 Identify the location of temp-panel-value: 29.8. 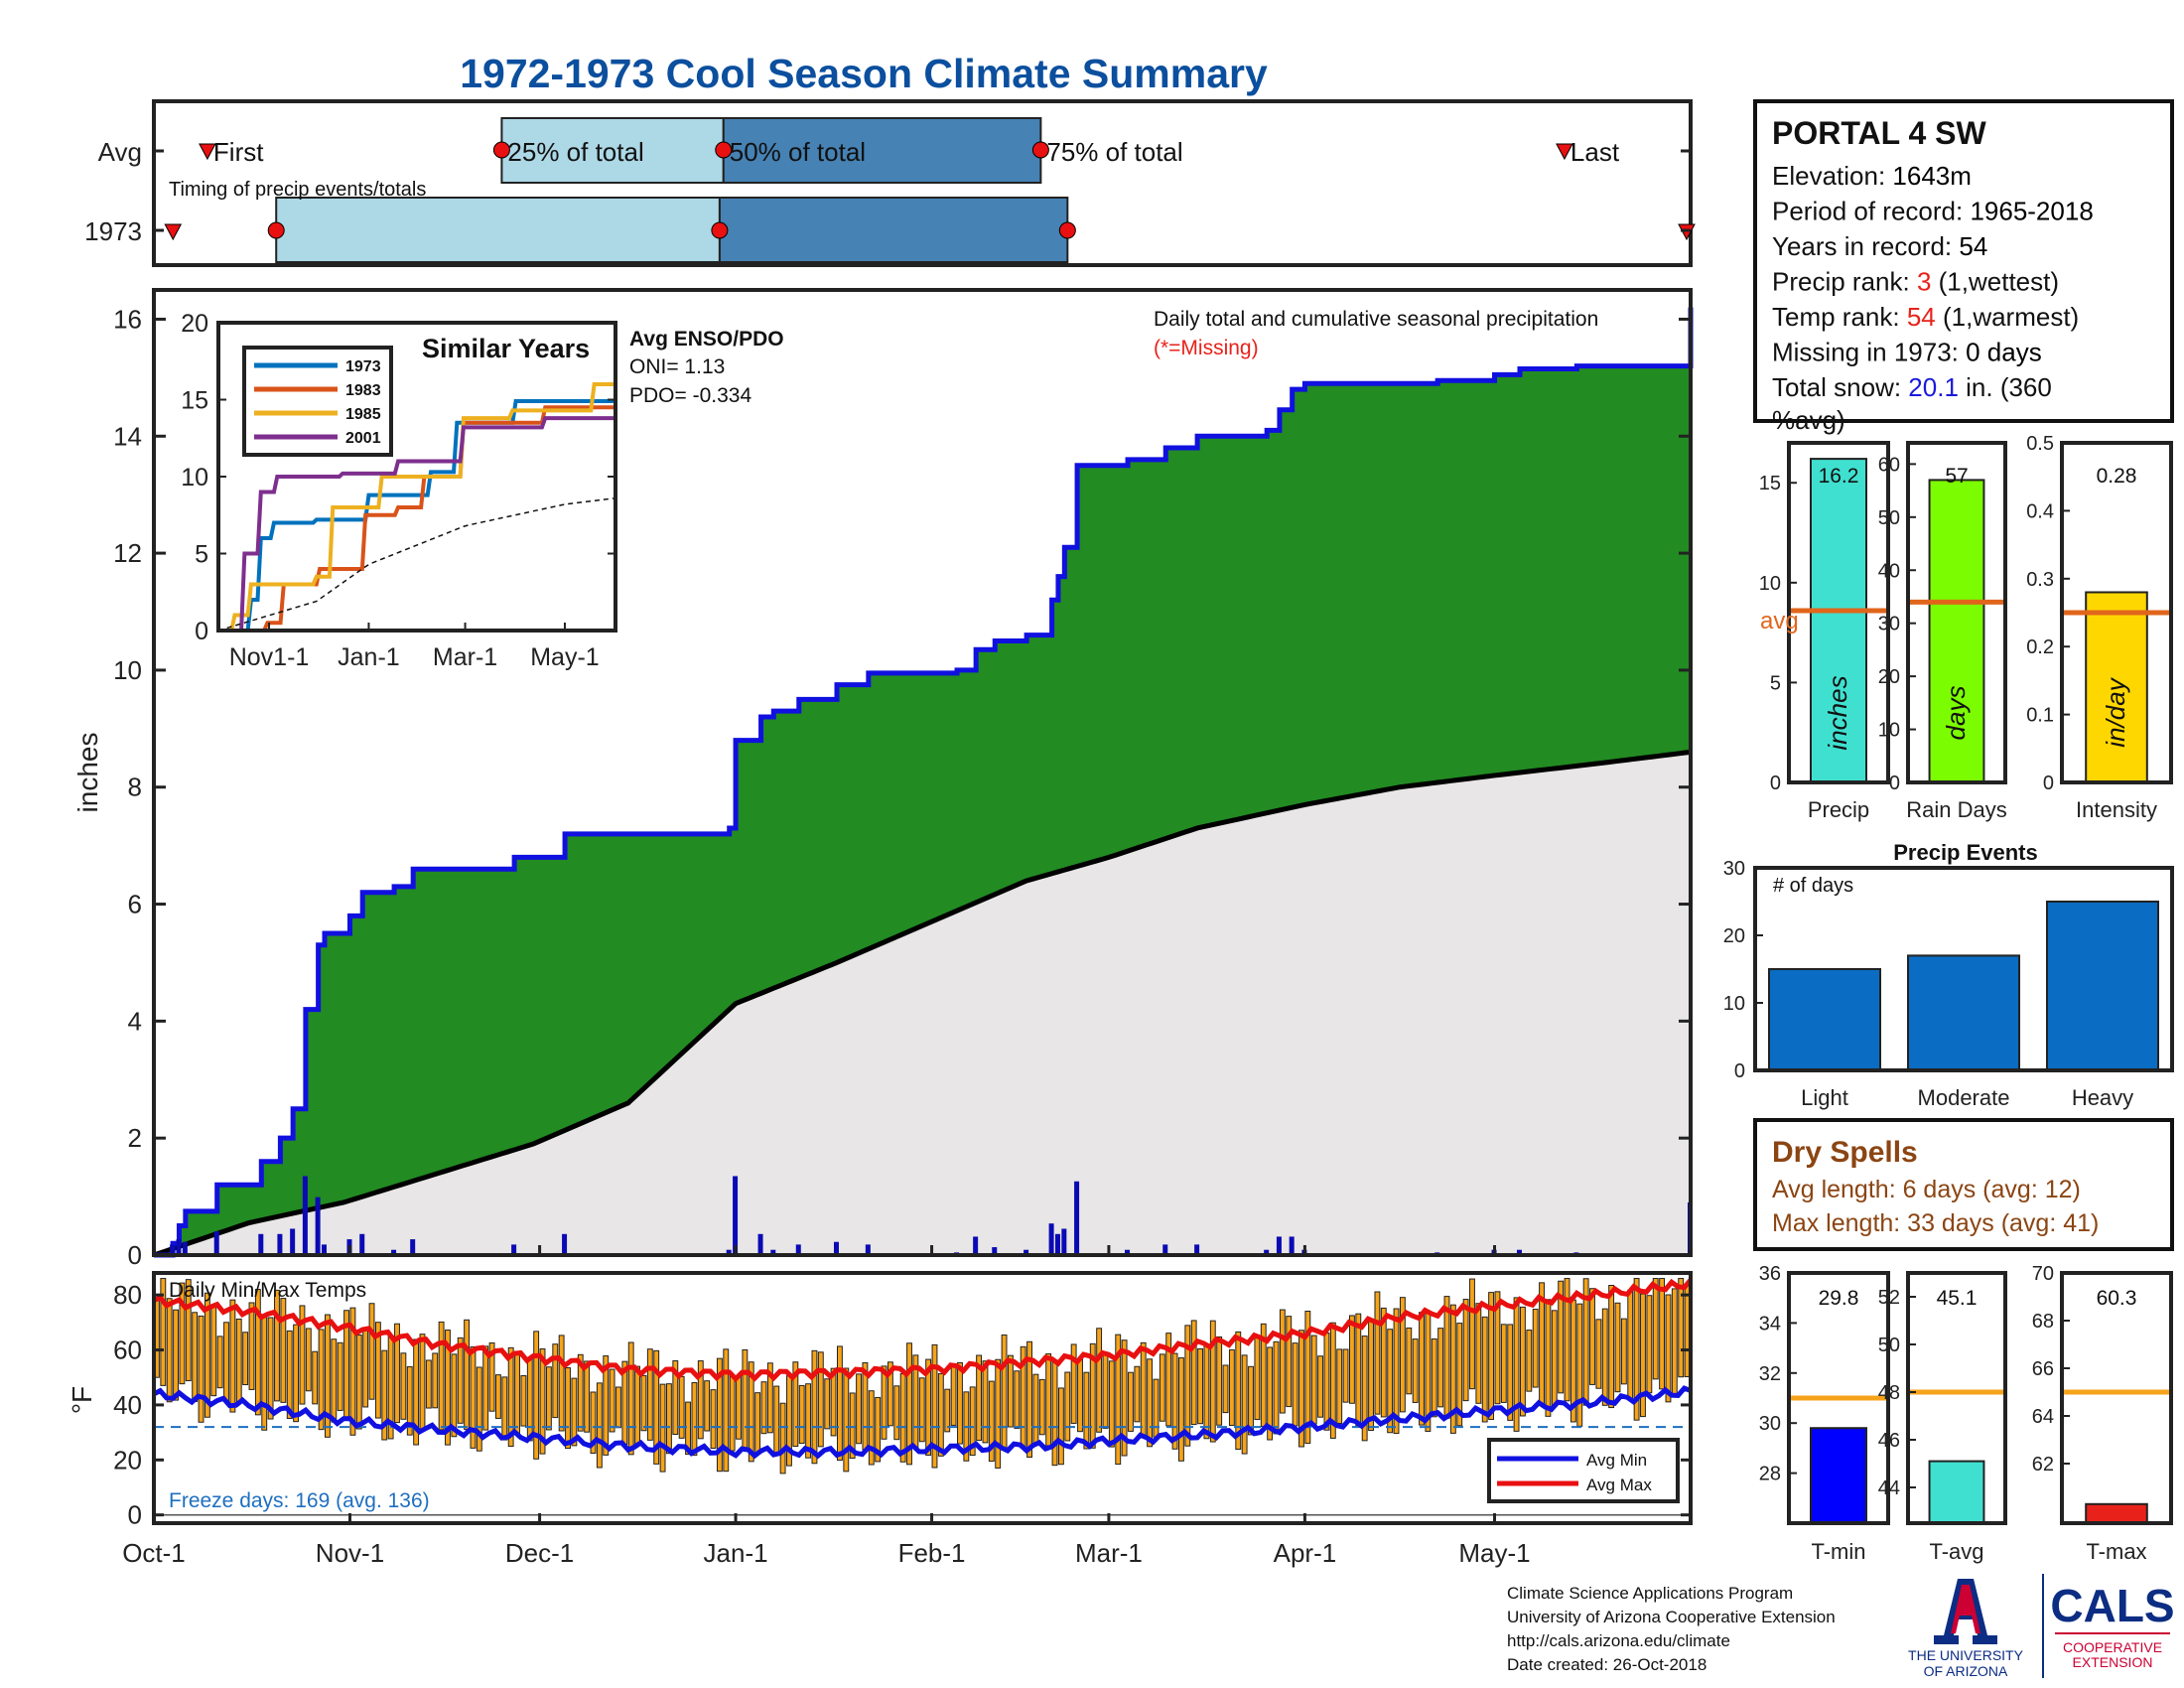
(1839, 1298).